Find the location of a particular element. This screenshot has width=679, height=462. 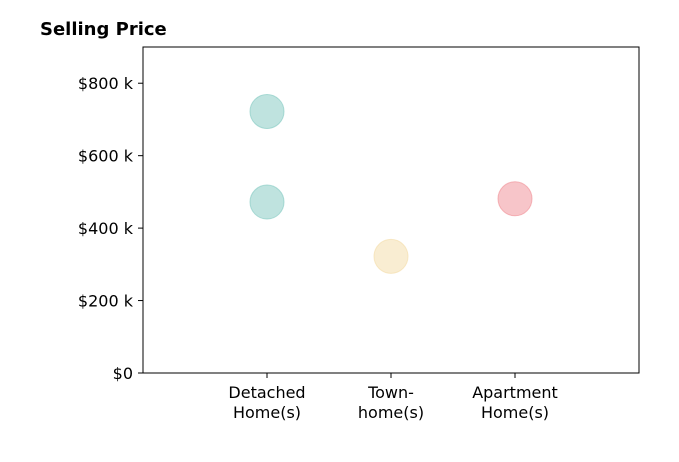

y-tick-label: $800 k is located at coordinates (106, 83).